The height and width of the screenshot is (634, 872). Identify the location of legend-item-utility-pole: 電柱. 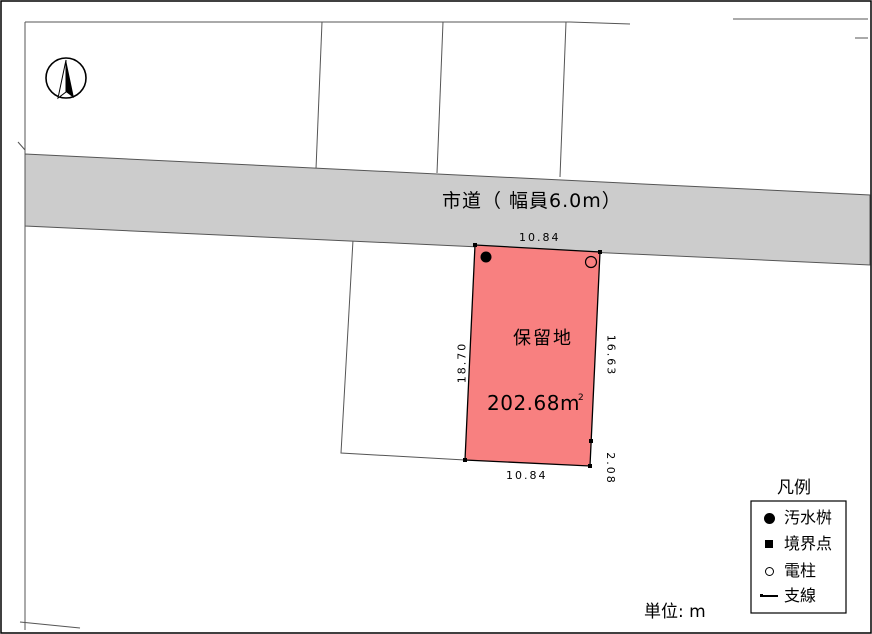
(788, 571).